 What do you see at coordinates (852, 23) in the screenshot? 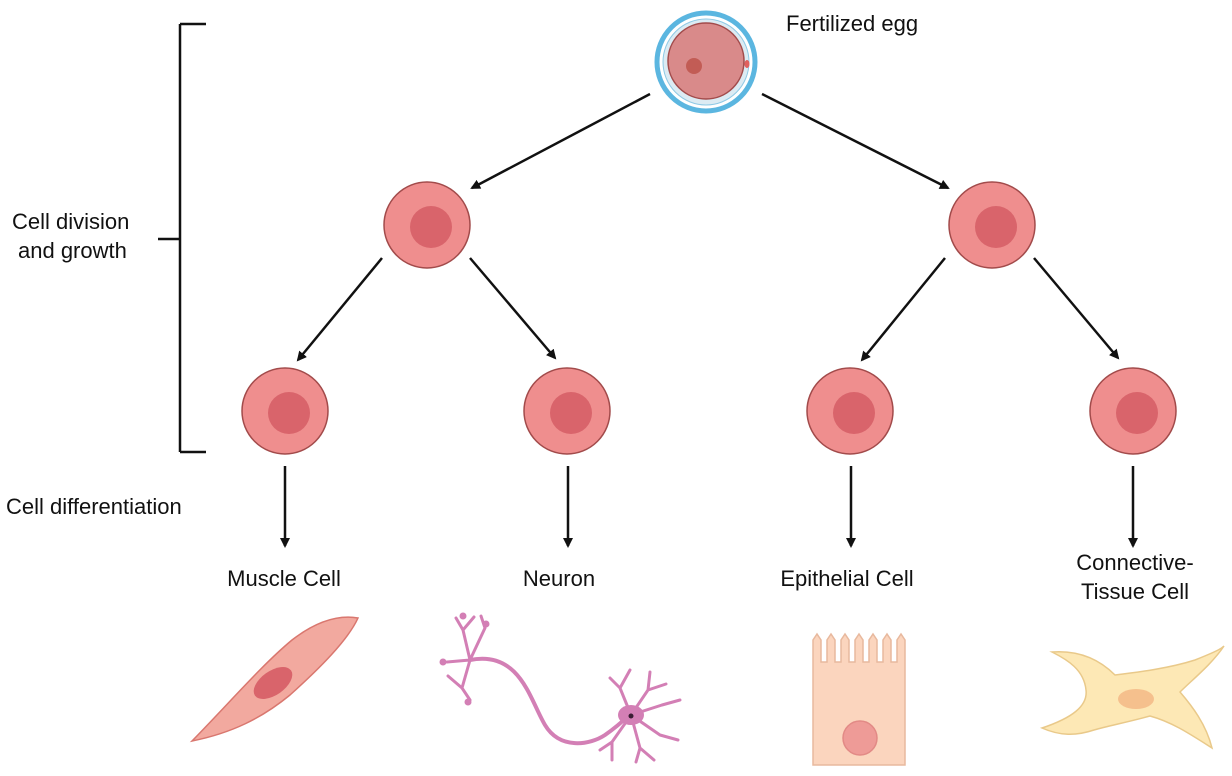
I see `fertilized-egg-label: Fertilized egg` at bounding box center [852, 23].